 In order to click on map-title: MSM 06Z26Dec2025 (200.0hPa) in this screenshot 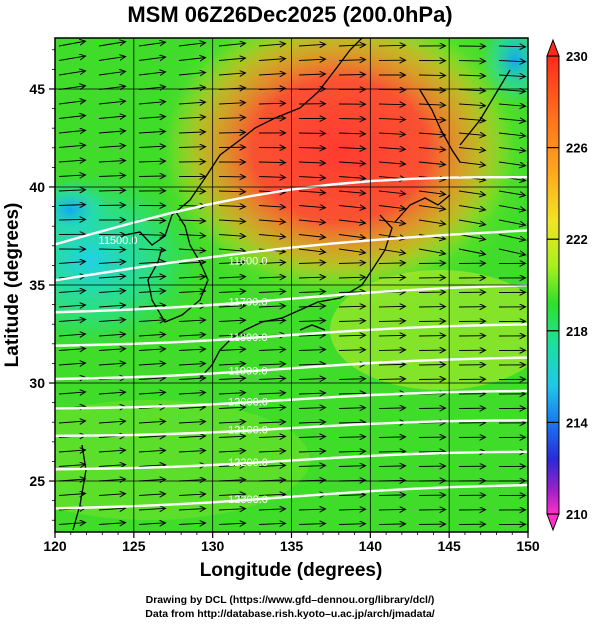, I will do `click(290, 14)`.